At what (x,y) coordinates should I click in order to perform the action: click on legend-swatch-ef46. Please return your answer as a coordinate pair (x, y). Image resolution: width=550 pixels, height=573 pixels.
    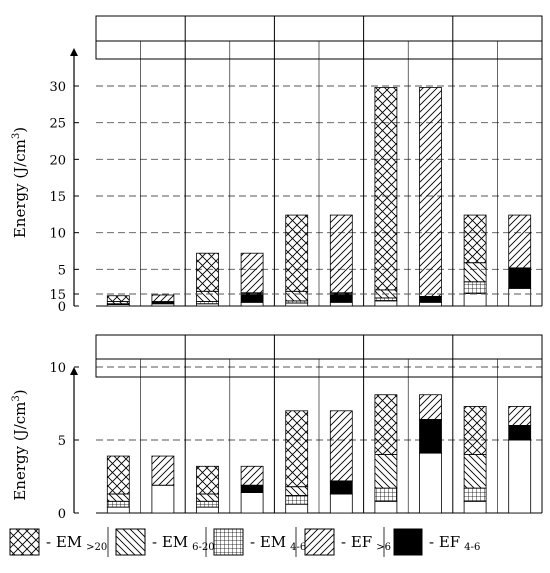
    Looking at the image, I should click on (408, 542).